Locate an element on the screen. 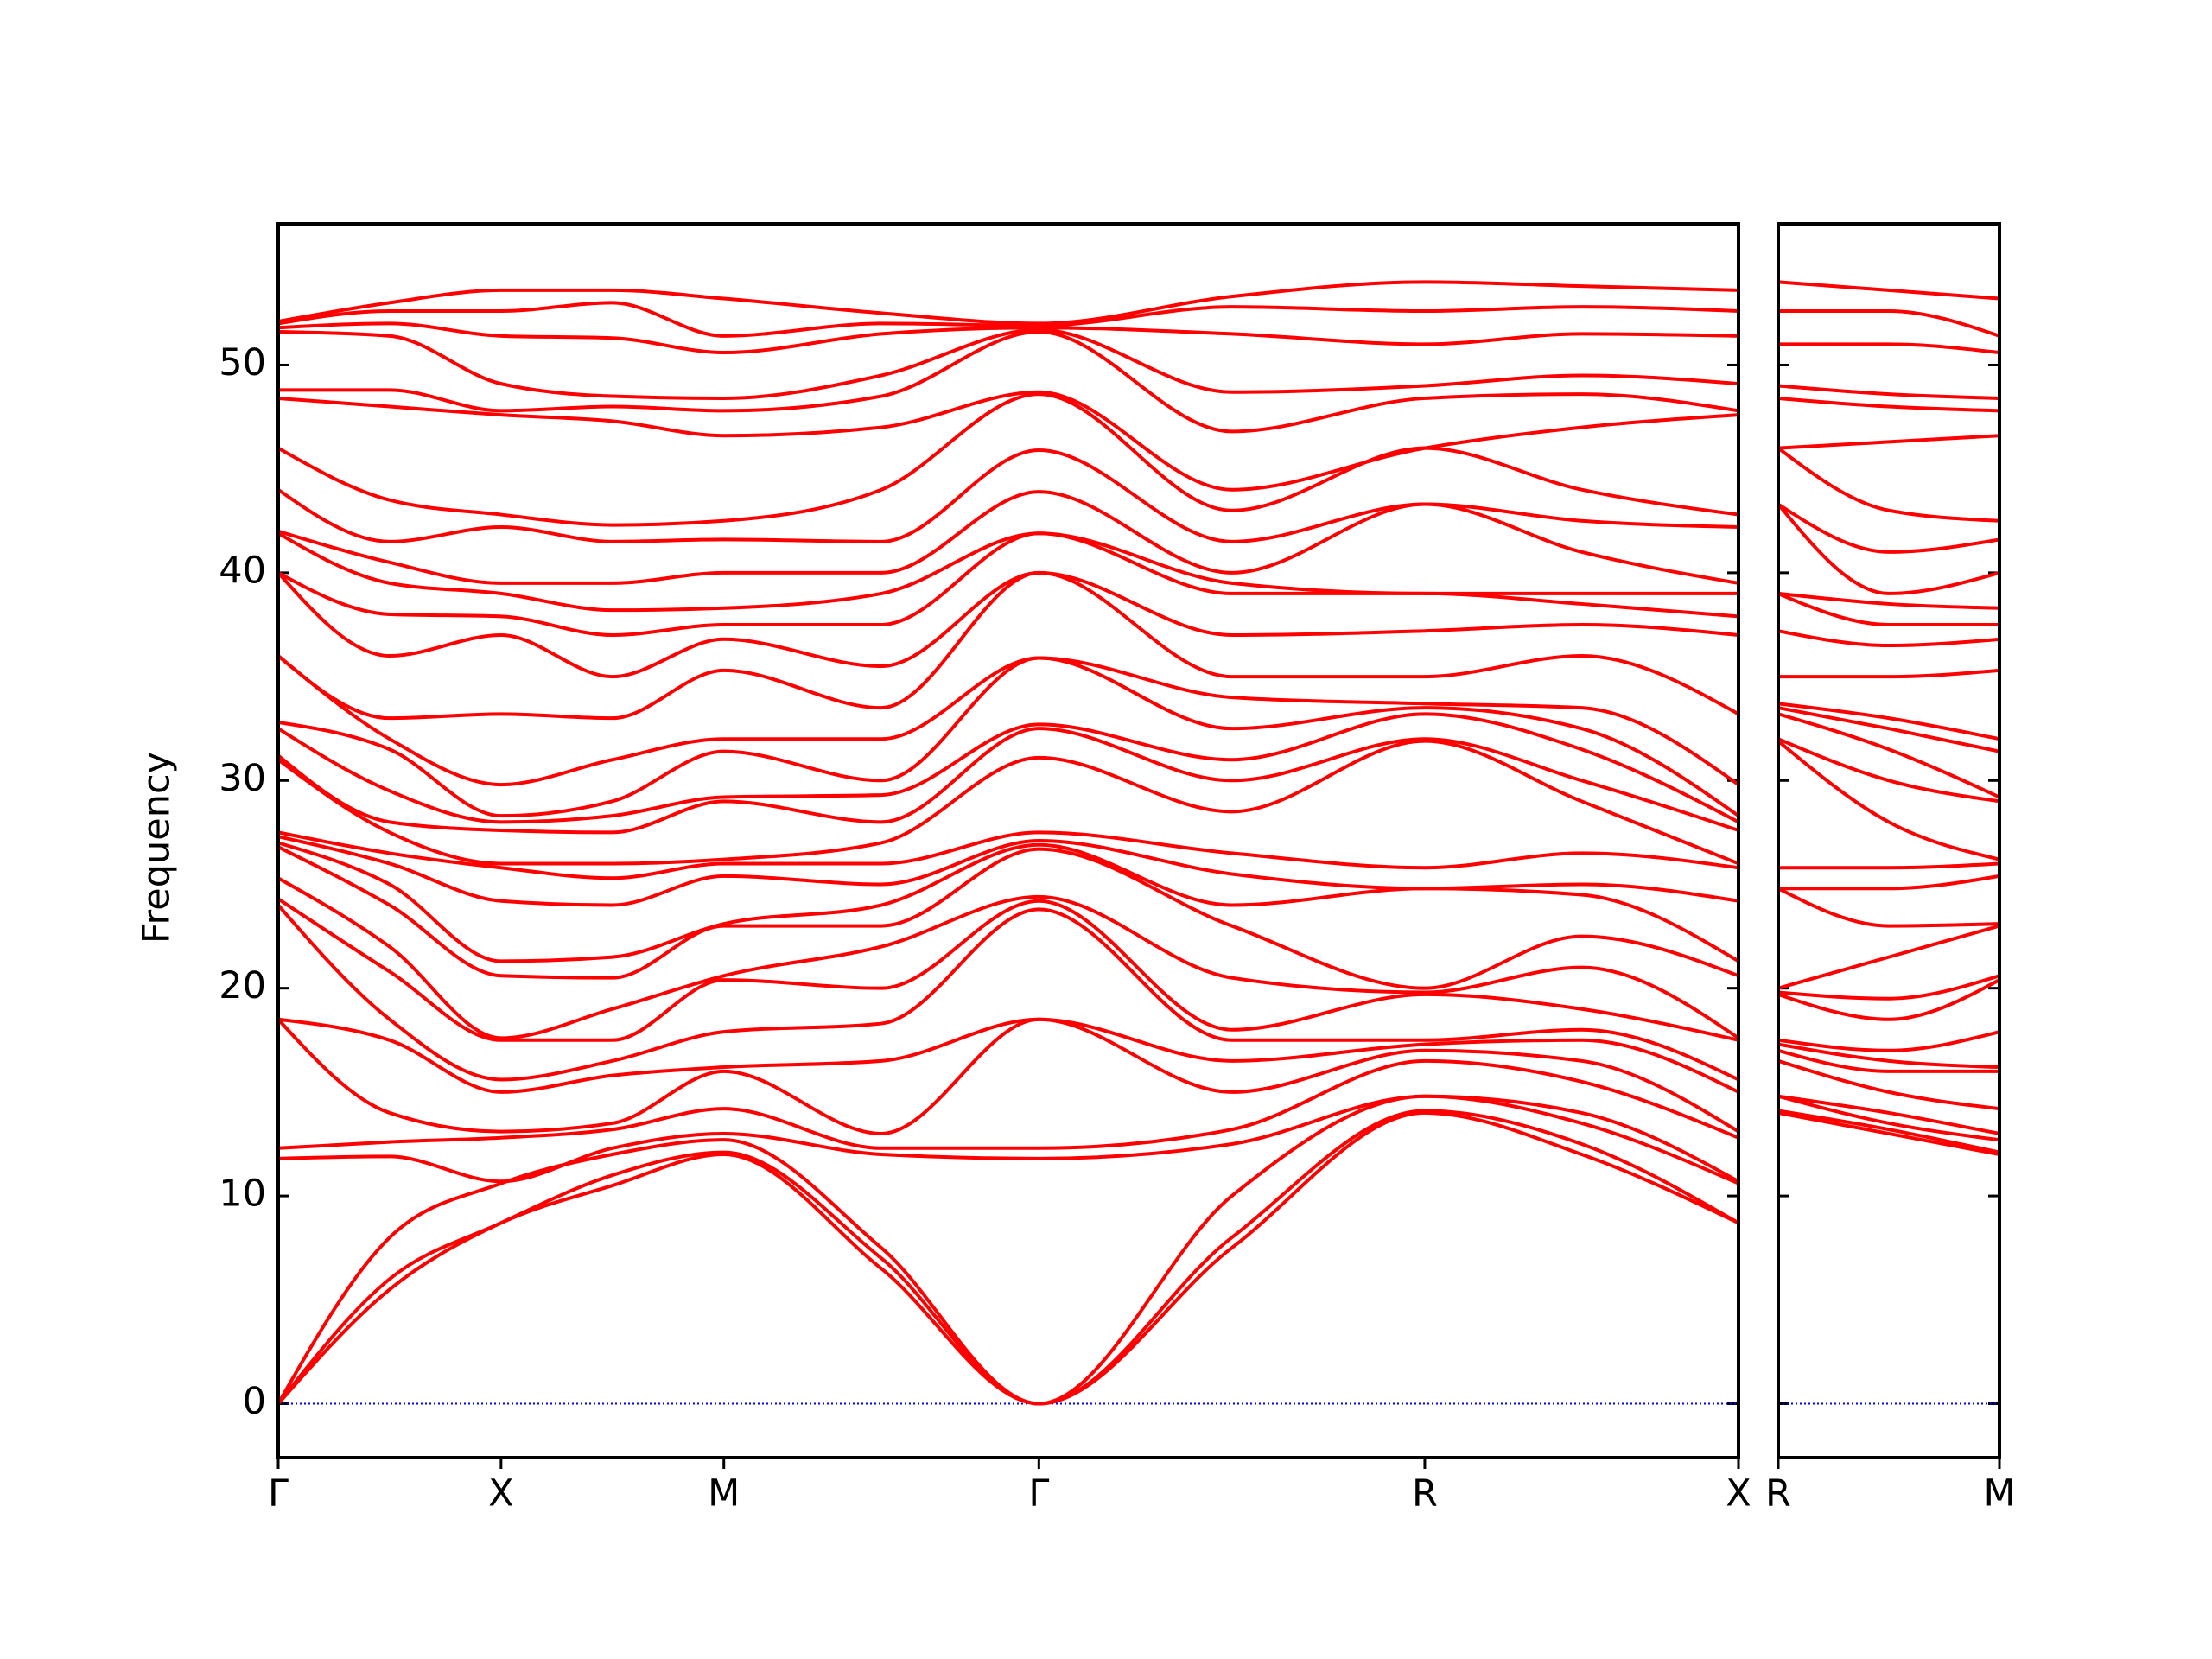 This screenshot has width=2212, height=1659. axes-frame is located at coordinates (1889, 840).